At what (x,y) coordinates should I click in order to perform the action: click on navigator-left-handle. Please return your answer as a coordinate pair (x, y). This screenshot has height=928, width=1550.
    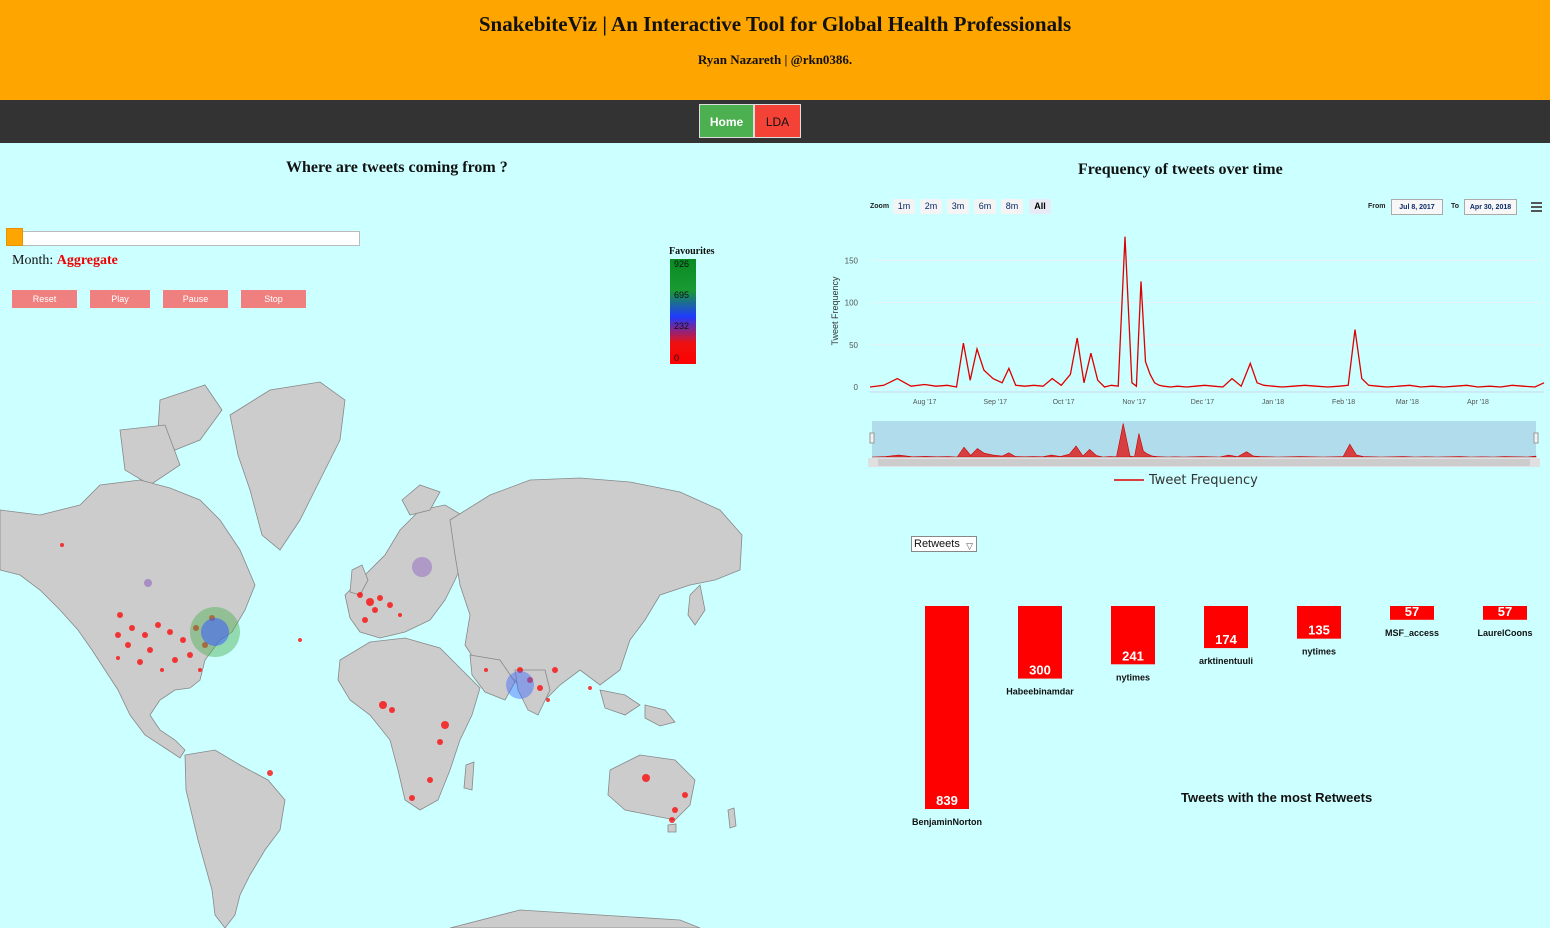
    Looking at the image, I should click on (872, 438).